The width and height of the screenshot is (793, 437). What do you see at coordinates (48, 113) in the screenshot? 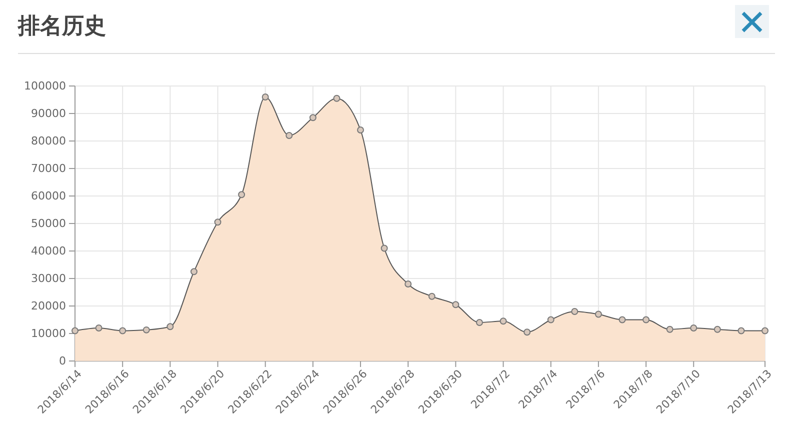
I see `y-tick-label: 90000` at bounding box center [48, 113].